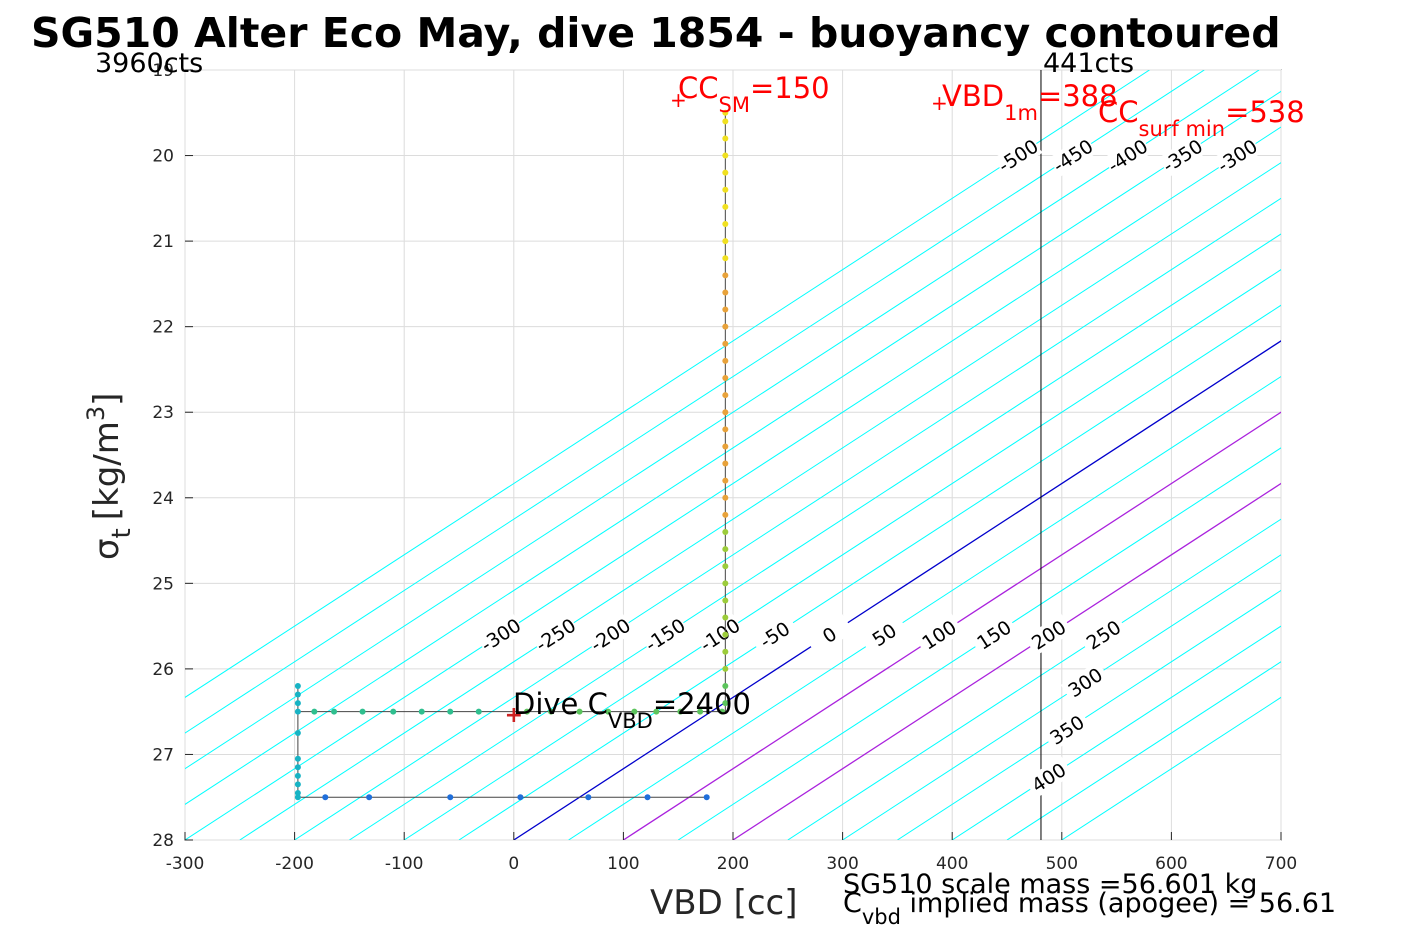 The image size is (1417, 945). I want to click on y-axis-ticks: 19 20 21 22 23 24 25 26 27 28, so click(172, 456).